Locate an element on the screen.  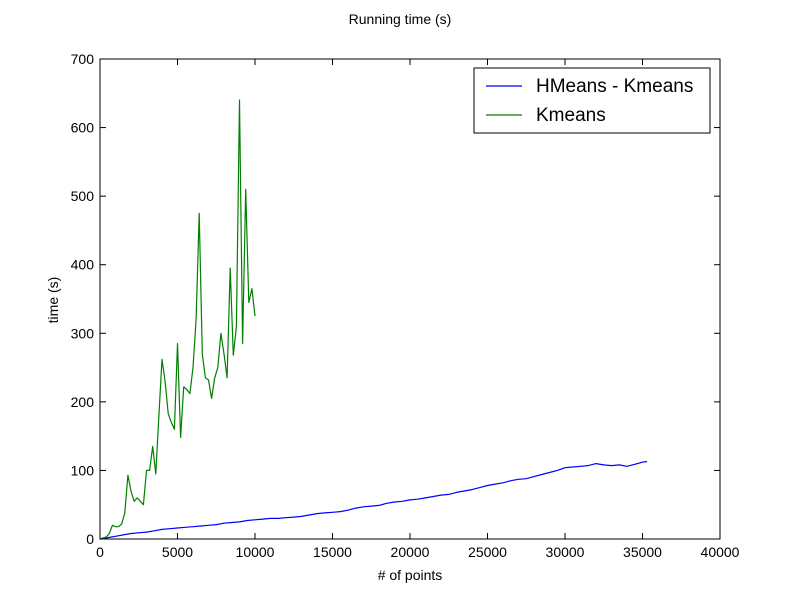
y-tick-label: 100 is located at coordinates (83, 470).